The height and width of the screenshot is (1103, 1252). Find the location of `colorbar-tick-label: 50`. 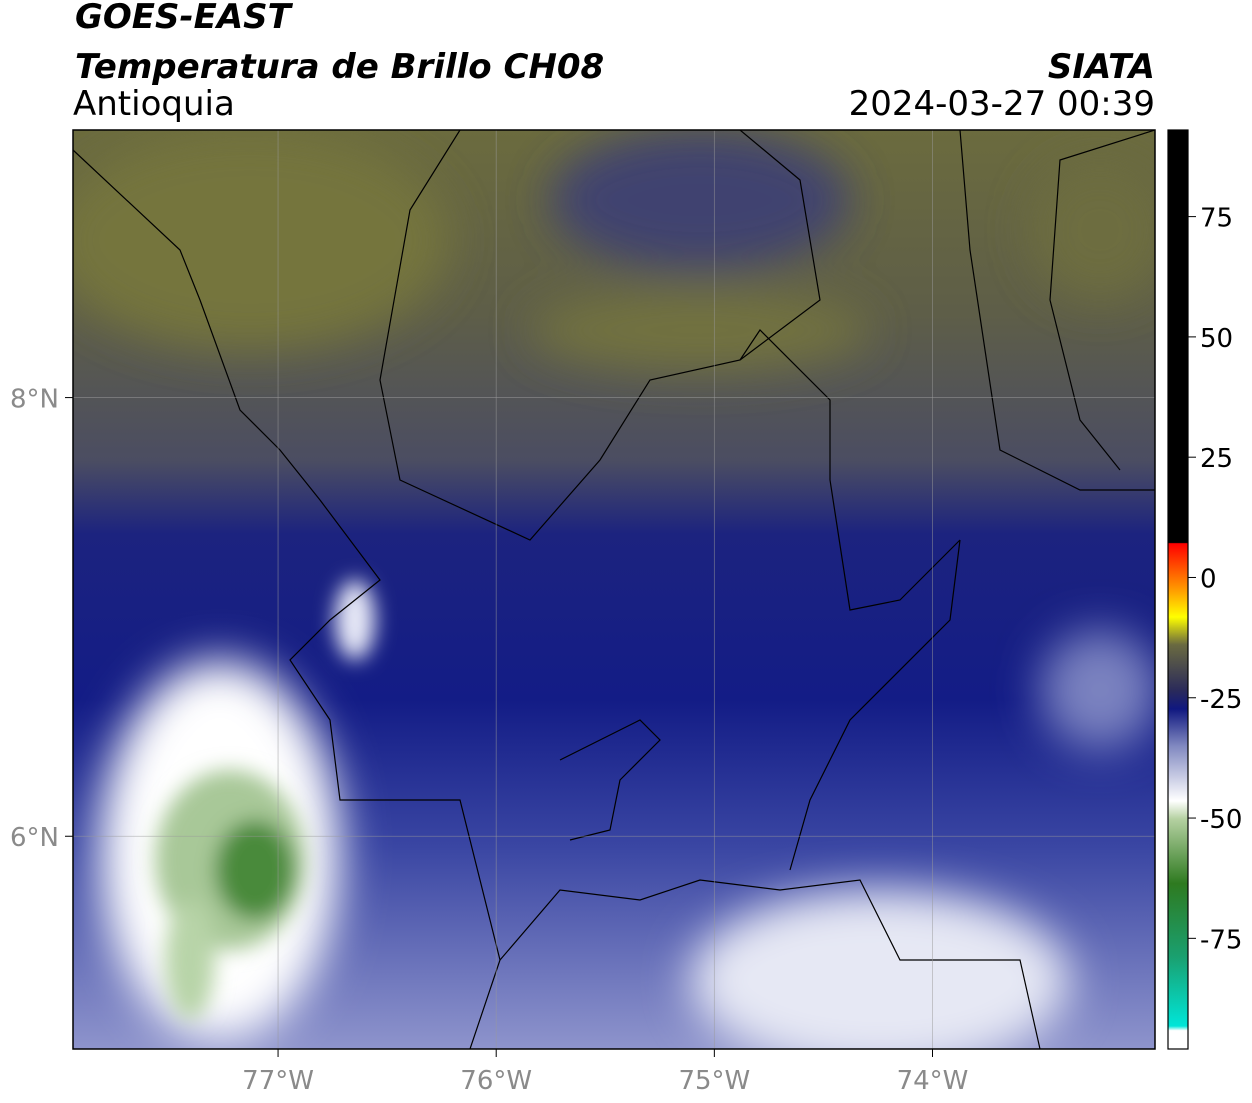

colorbar-tick-label: 50 is located at coordinates (1216, 339).